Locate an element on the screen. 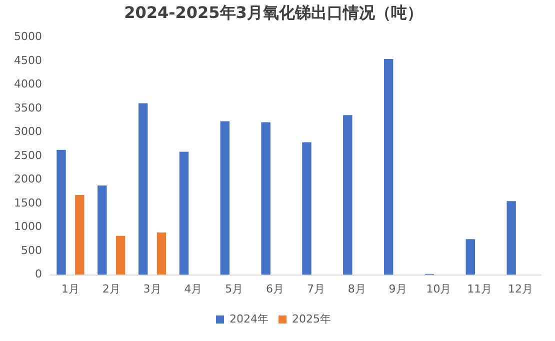 The height and width of the screenshot is (341, 555). x-tick-label: 3月 is located at coordinates (152, 289).